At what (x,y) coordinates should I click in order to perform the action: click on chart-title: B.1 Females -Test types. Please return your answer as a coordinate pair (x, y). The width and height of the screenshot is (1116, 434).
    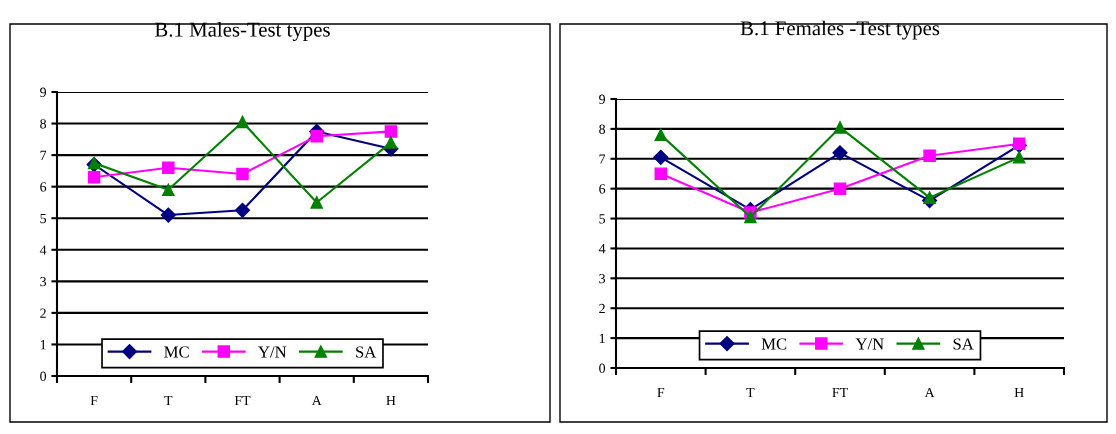
    Looking at the image, I should click on (840, 30).